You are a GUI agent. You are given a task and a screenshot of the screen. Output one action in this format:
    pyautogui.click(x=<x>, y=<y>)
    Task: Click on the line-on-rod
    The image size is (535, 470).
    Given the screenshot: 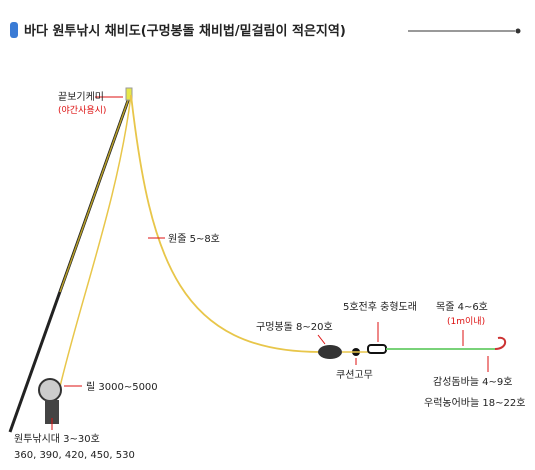 What is the action you would take?
    pyautogui.click(x=94, y=245)
    